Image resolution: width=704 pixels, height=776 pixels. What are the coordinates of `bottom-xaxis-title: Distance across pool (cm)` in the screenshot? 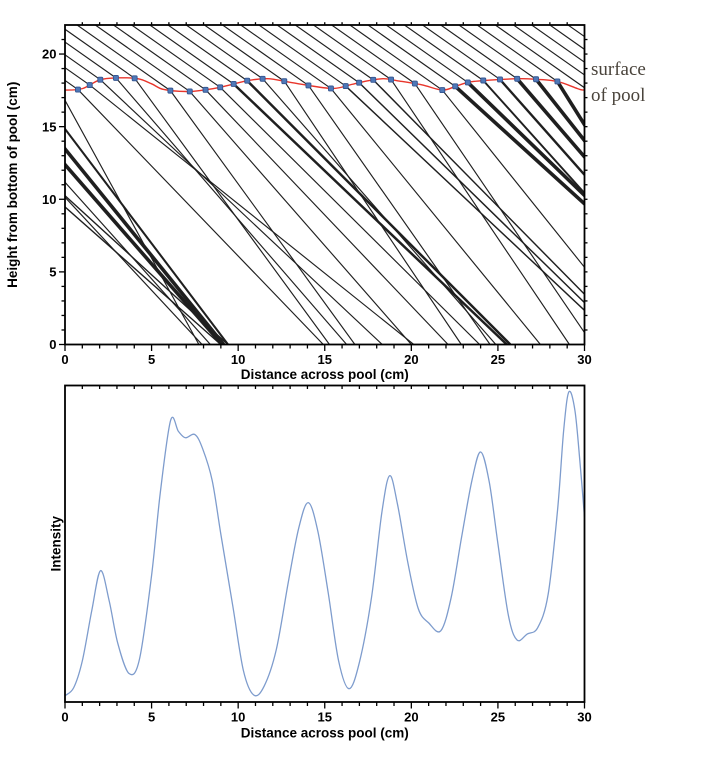 It's located at (325, 733).